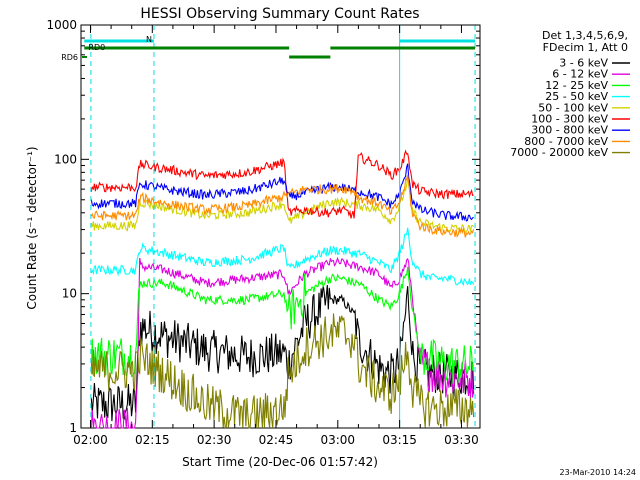 The width and height of the screenshot is (640, 480). Describe the element at coordinates (268, 48) in the screenshot. I see `flag-bars: N RD0 RD6` at that location.